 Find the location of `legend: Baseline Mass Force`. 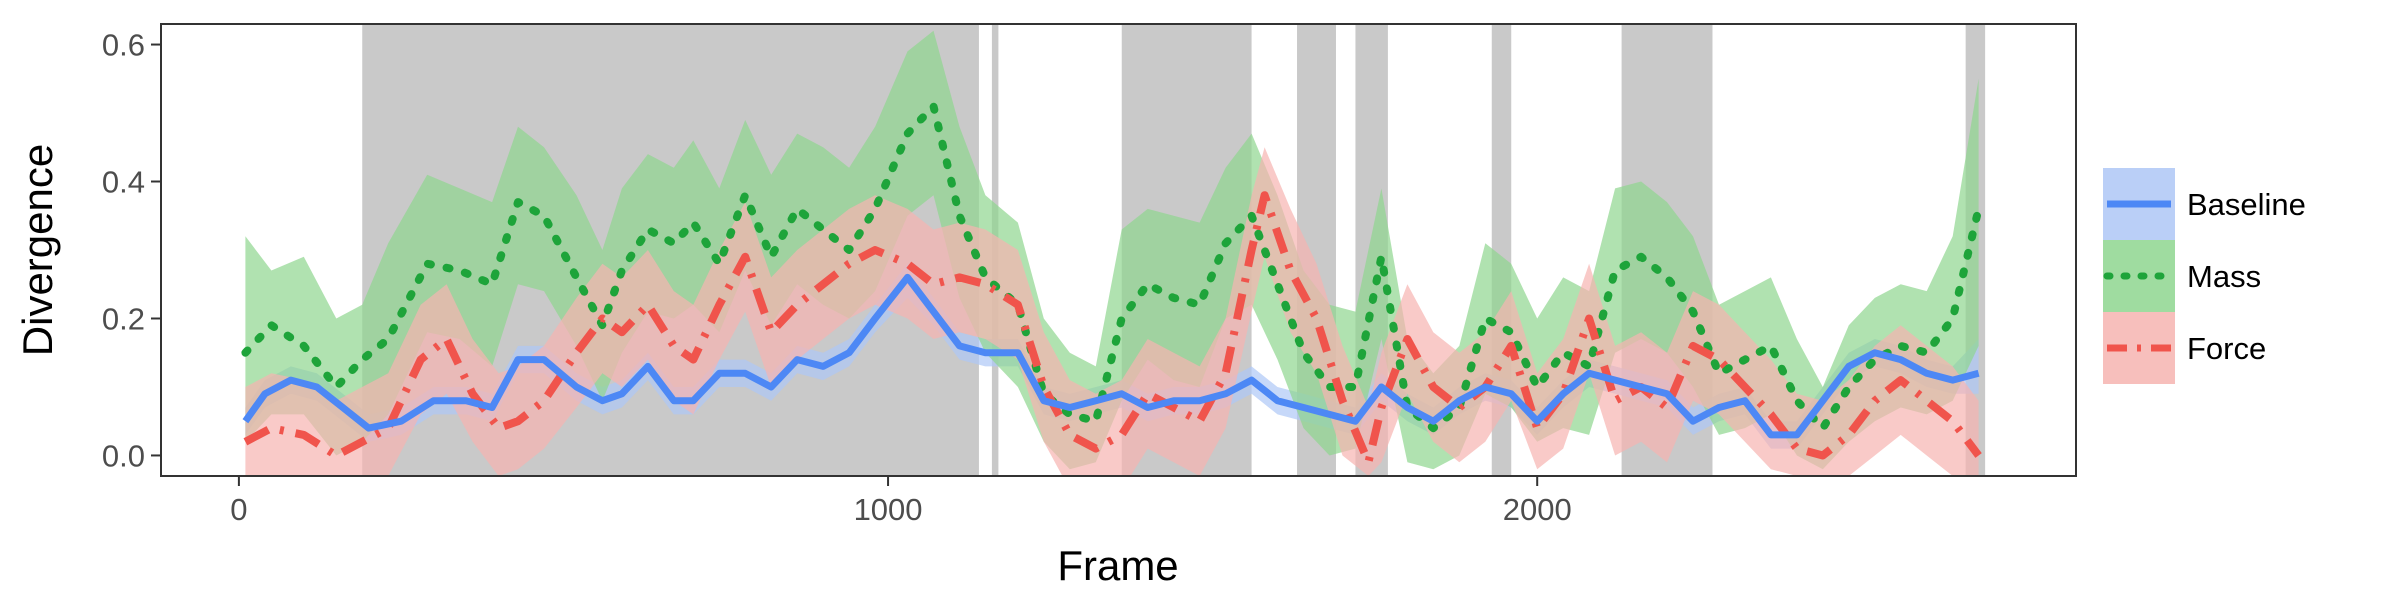

legend: Baseline Mass Force is located at coordinates (2204, 276).